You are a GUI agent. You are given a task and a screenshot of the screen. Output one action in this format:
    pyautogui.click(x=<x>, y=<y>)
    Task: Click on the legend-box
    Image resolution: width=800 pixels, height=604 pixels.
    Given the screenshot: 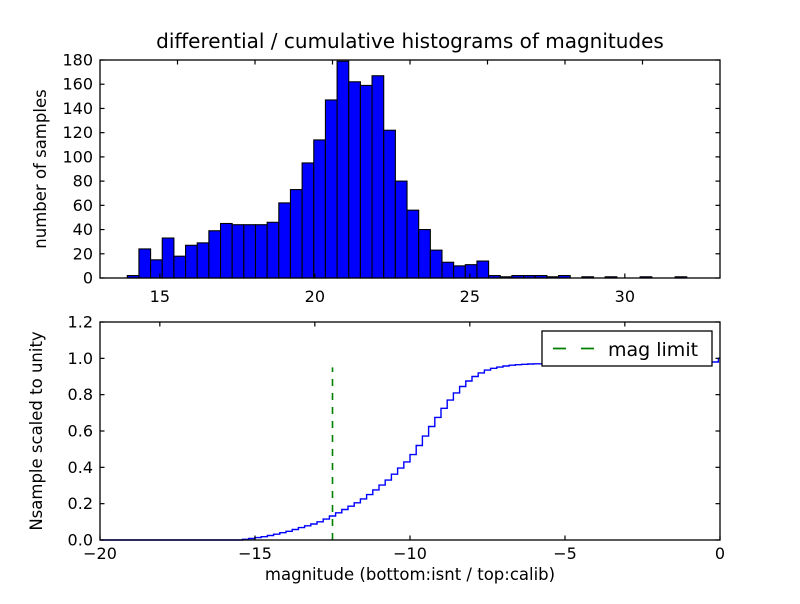 What is the action you would take?
    pyautogui.click(x=627, y=348)
    